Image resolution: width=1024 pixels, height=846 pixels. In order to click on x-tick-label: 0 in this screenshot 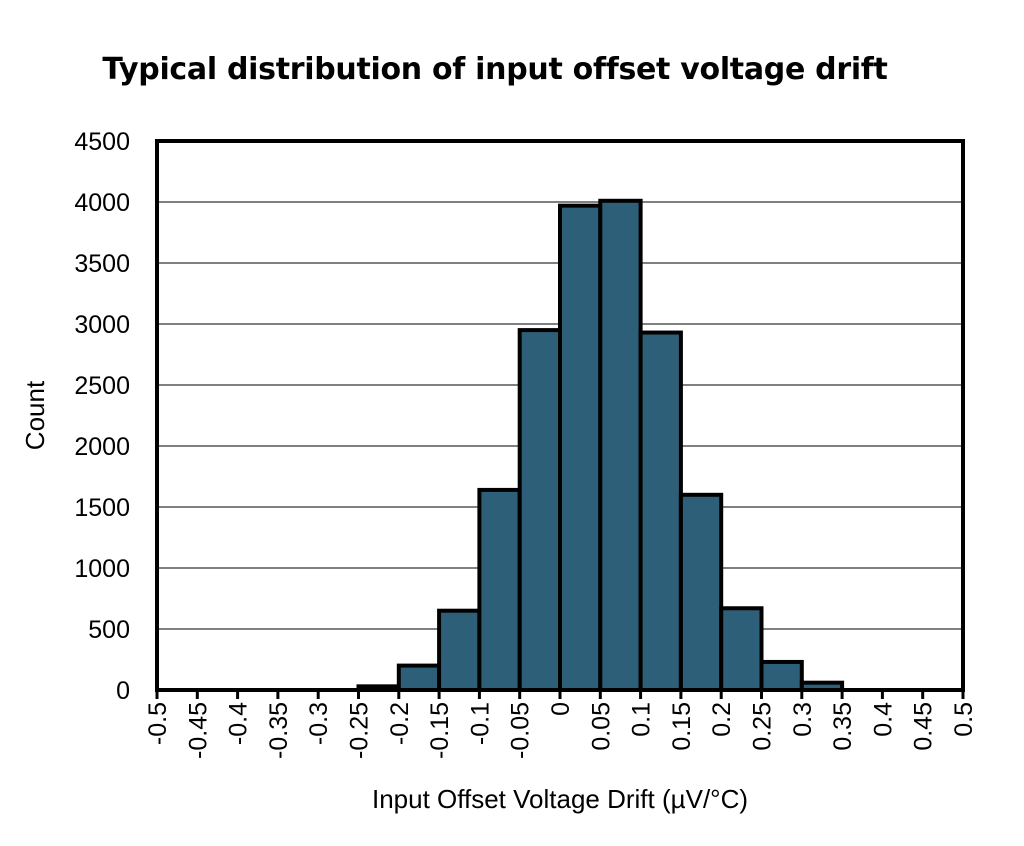, I will do `click(561, 709)`.